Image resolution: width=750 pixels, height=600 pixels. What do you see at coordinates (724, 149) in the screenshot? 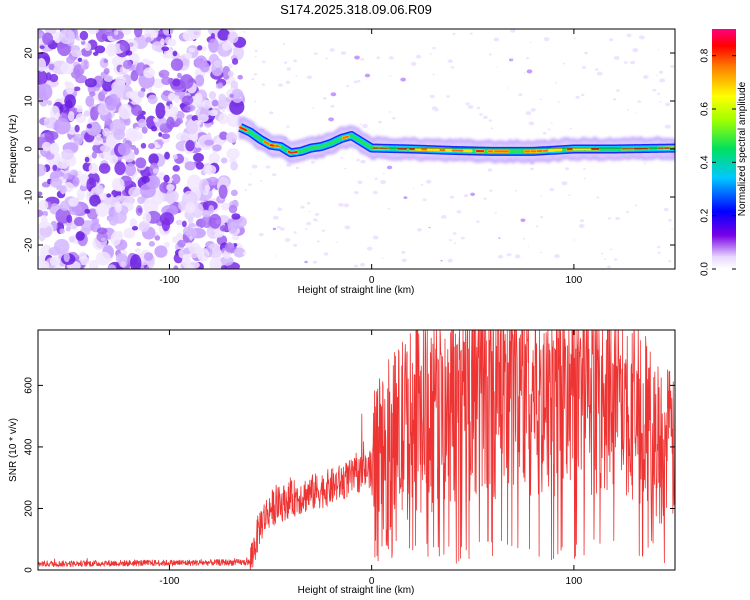
I see `colorbar-gradient` at bounding box center [724, 149].